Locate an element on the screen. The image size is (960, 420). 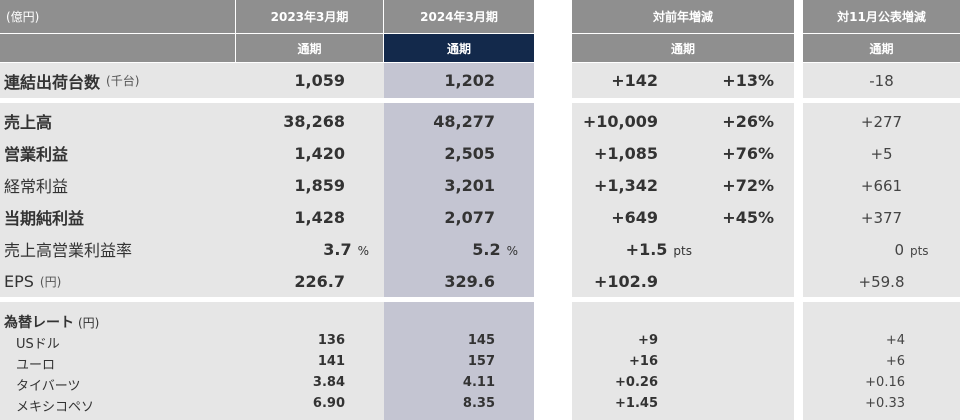
value-2023: 1,428 is located at coordinates (319, 217).